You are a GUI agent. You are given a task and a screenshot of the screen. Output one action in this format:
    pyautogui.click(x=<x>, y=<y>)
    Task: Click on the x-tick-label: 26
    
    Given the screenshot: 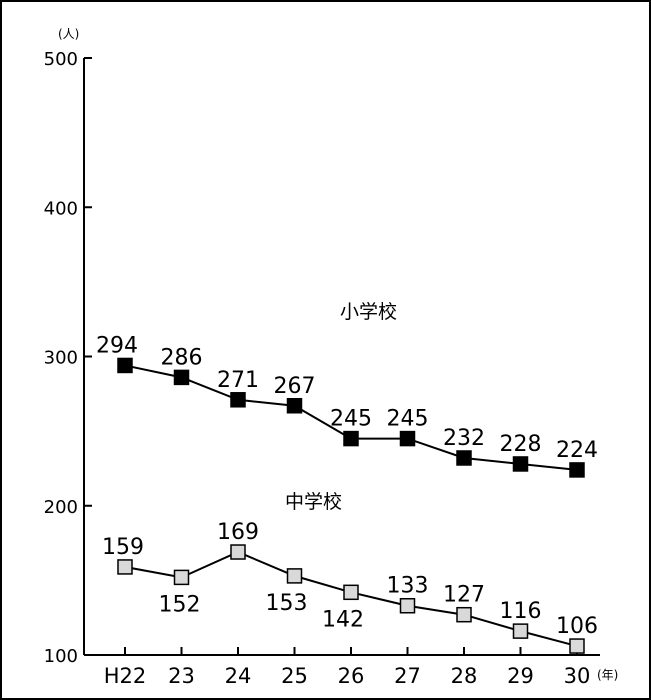 What is the action you would take?
    pyautogui.click(x=351, y=676)
    